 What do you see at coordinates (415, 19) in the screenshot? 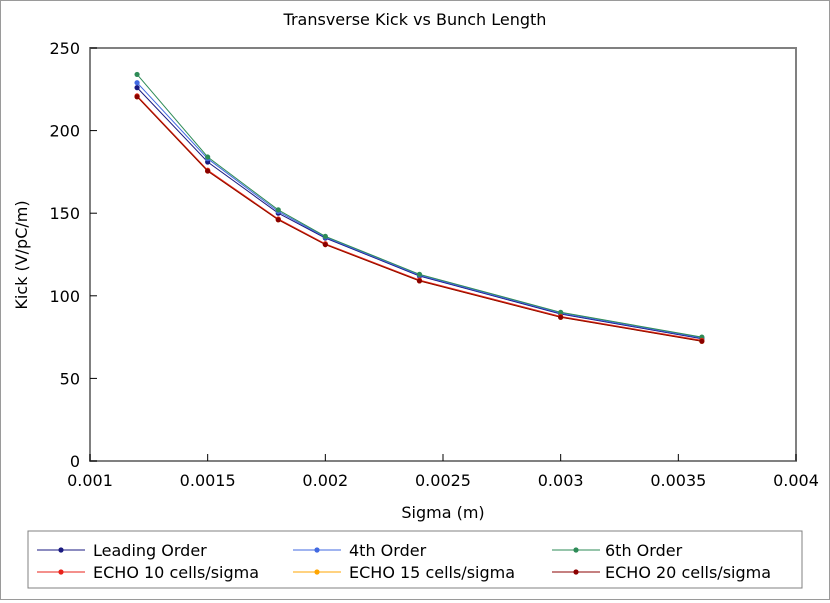
I see `chart-title: Transverse Kick vs Bunch Length` at bounding box center [415, 19].